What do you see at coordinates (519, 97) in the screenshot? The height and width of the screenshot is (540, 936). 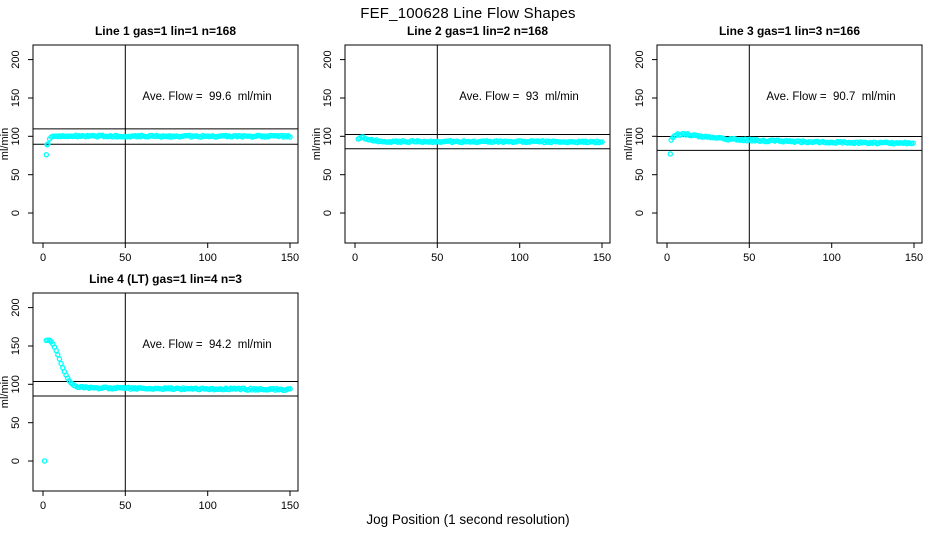 I see `avg-flow-annotation: Ave. Flow = 93 ml/min` at bounding box center [519, 97].